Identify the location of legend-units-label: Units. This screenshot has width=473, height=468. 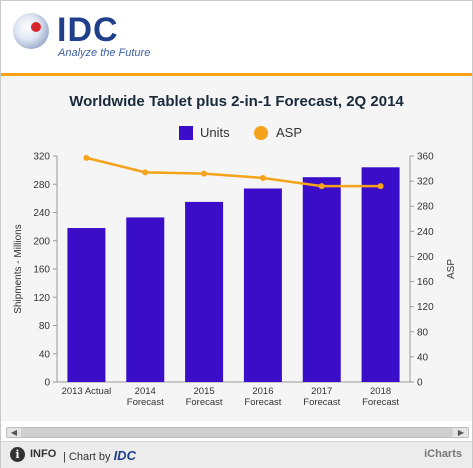
(215, 132).